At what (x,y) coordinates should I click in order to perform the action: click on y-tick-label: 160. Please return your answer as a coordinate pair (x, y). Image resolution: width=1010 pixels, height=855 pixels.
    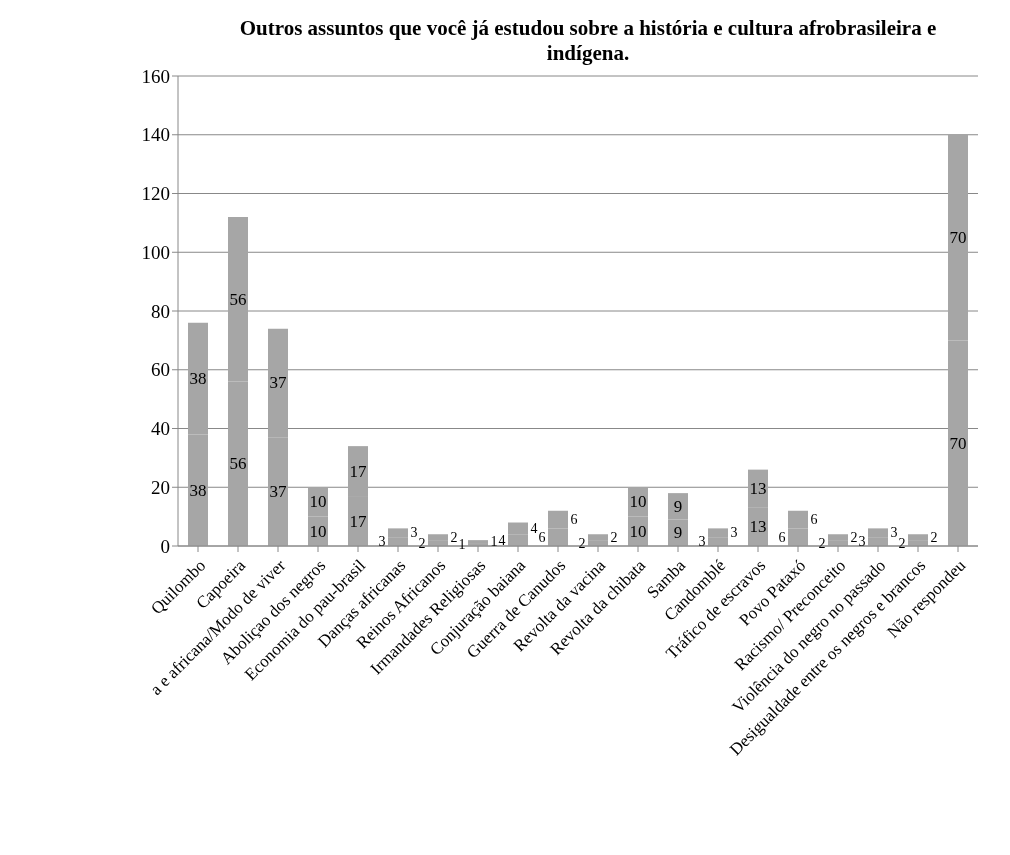
    Looking at the image, I should click on (155, 76).